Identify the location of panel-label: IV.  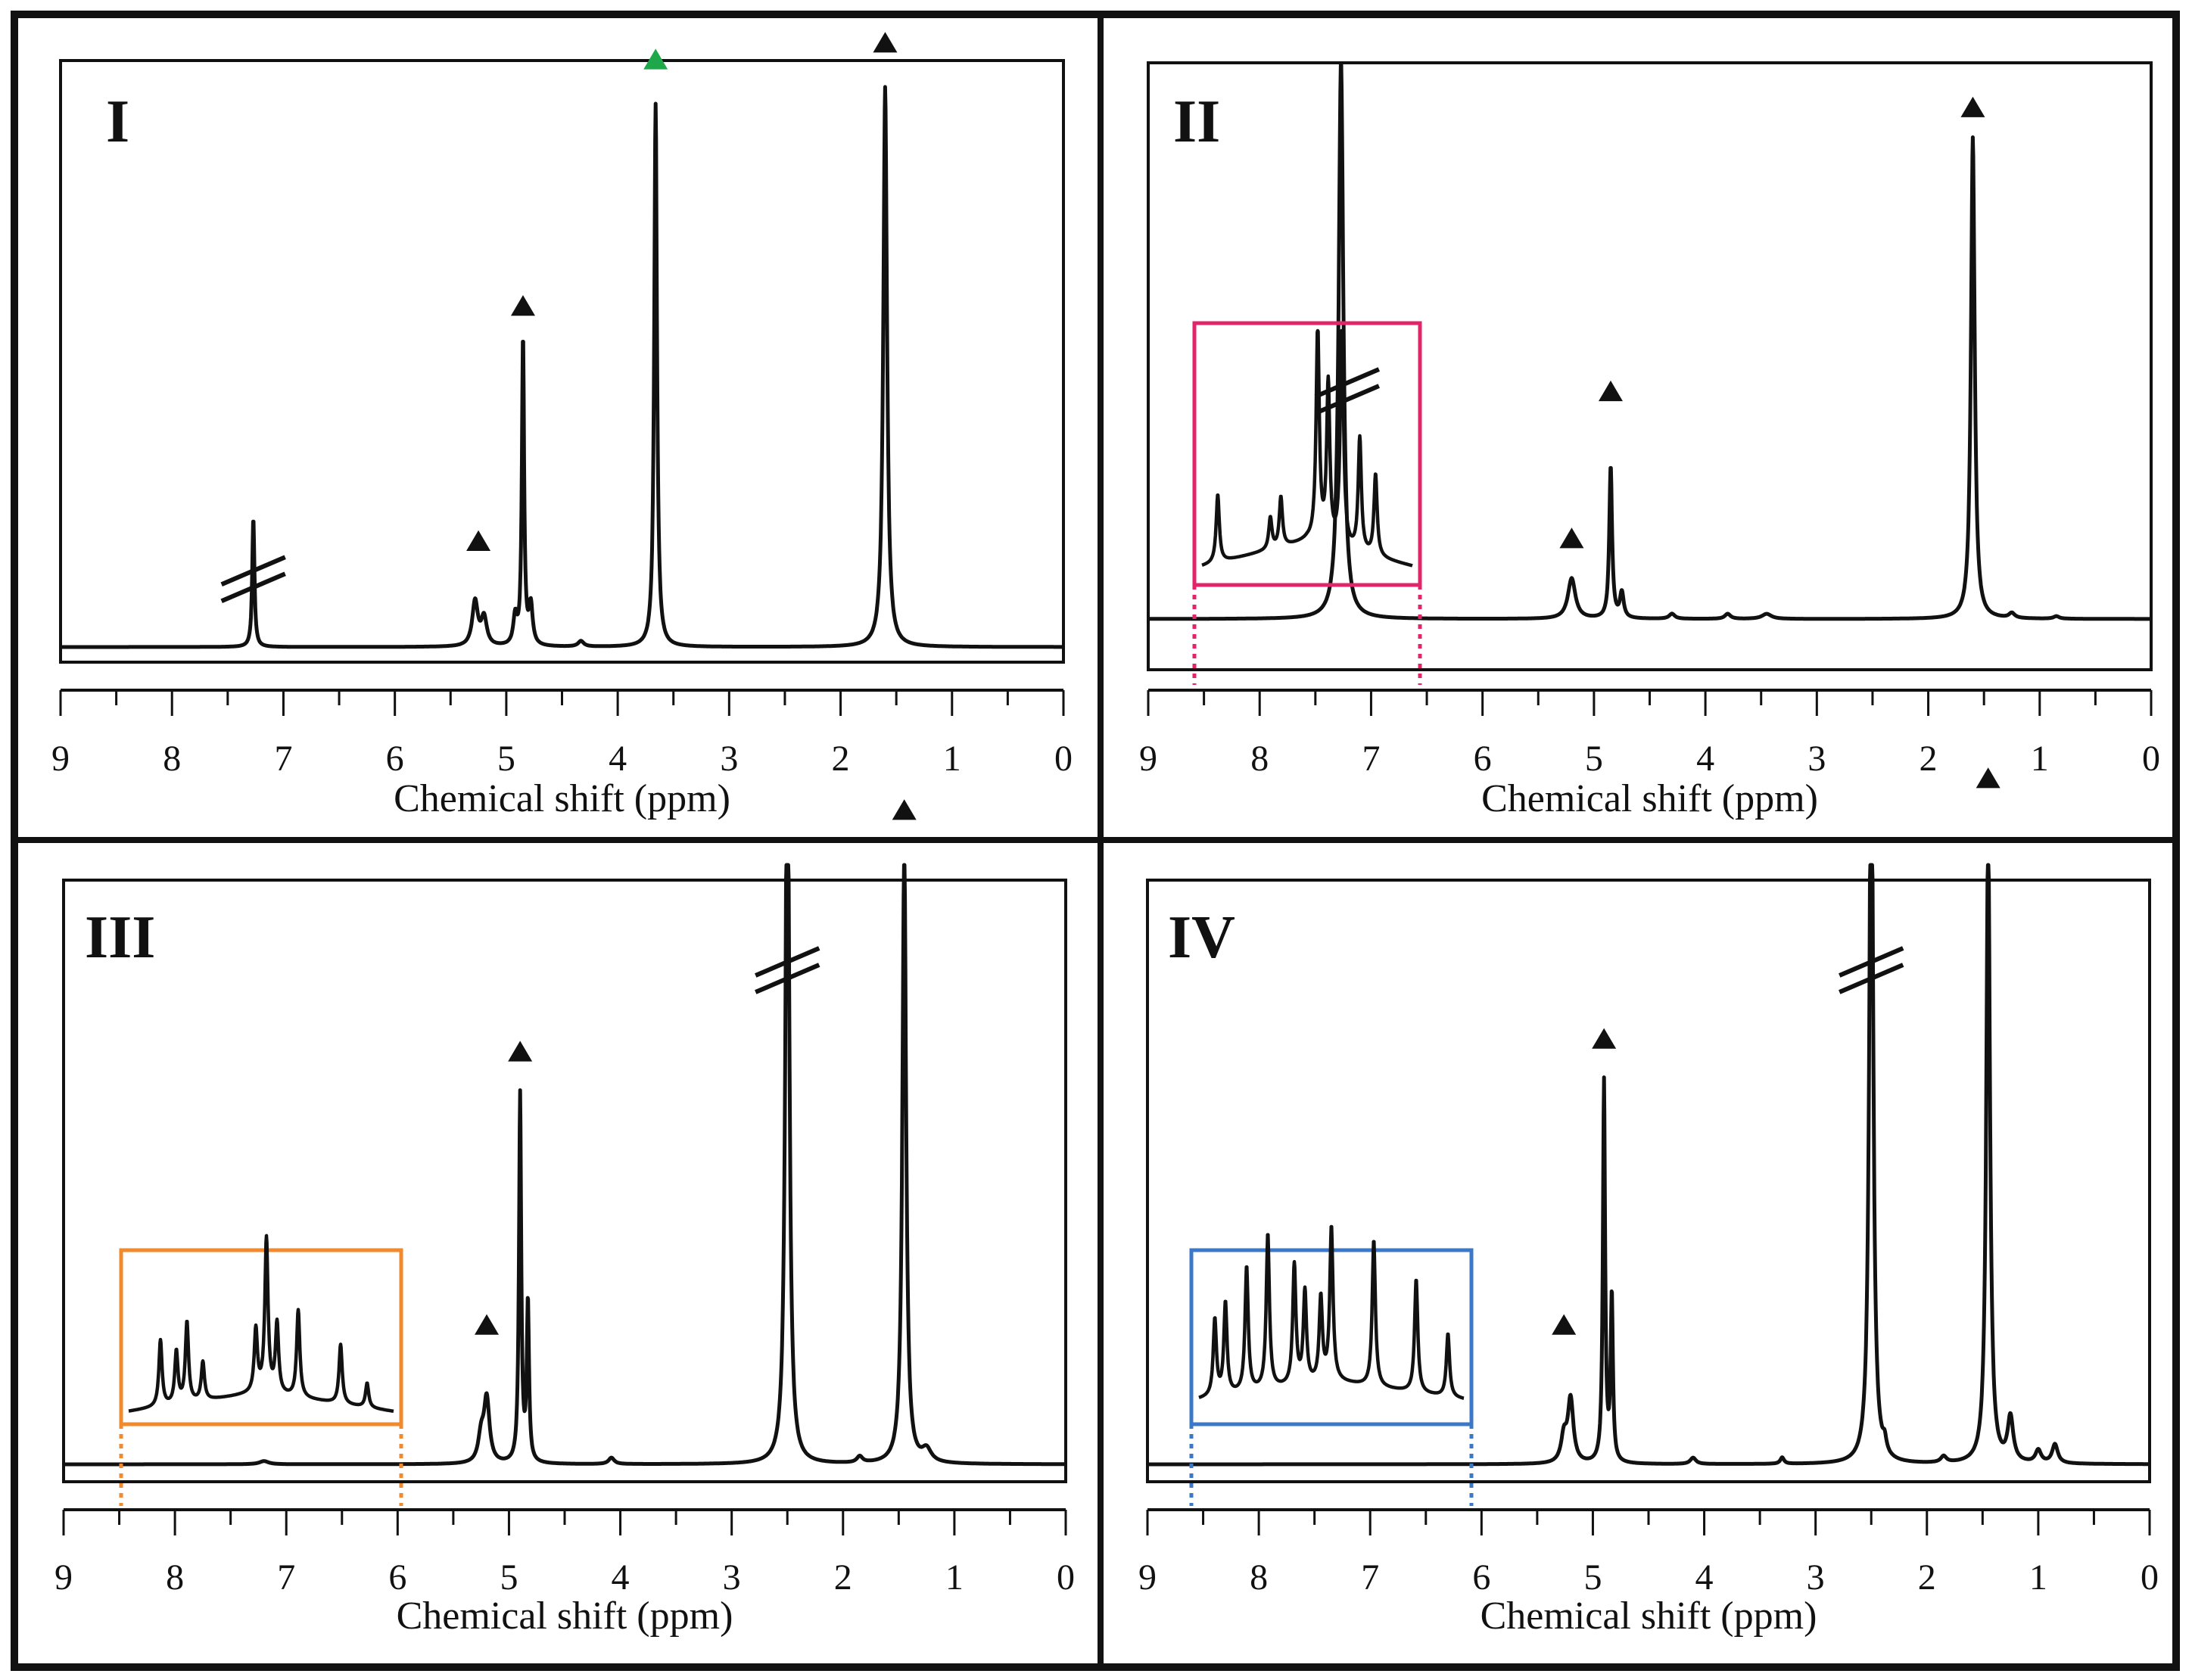
(1201, 938).